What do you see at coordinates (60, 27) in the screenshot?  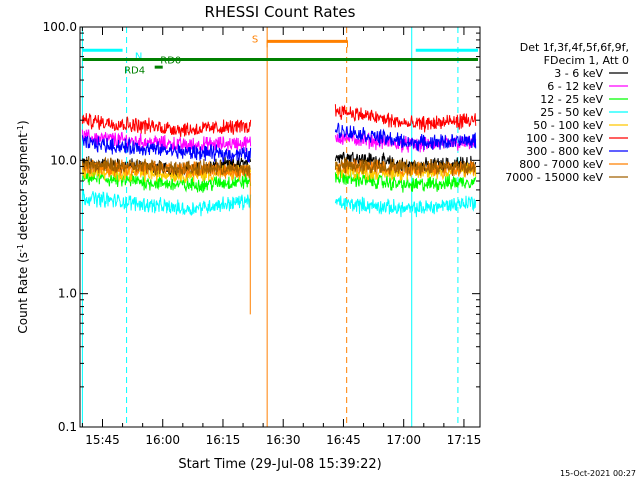 I see `y-tick-label: 100.0` at bounding box center [60, 27].